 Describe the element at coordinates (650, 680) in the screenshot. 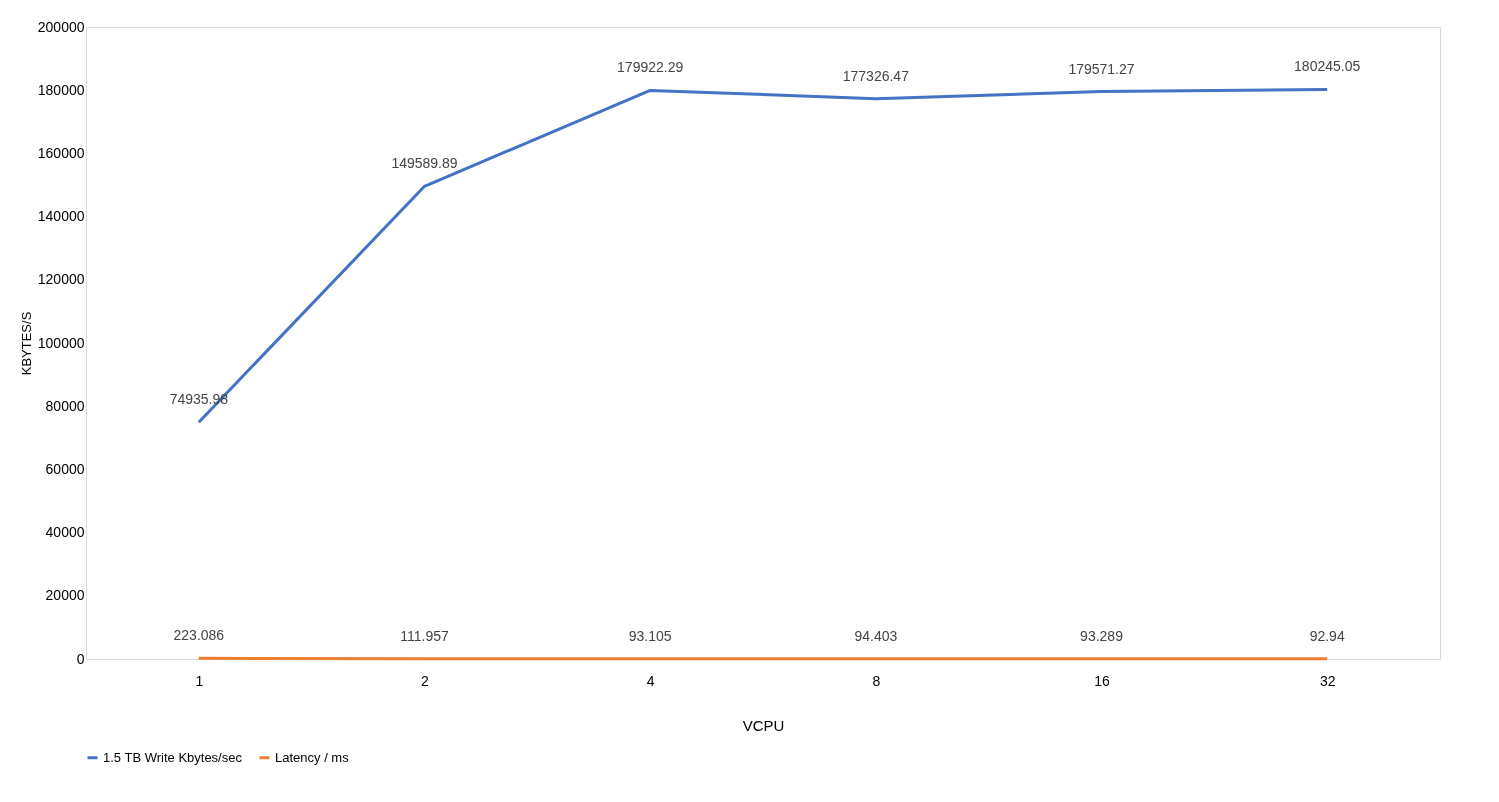

I see `x-tick-label: 4` at that location.